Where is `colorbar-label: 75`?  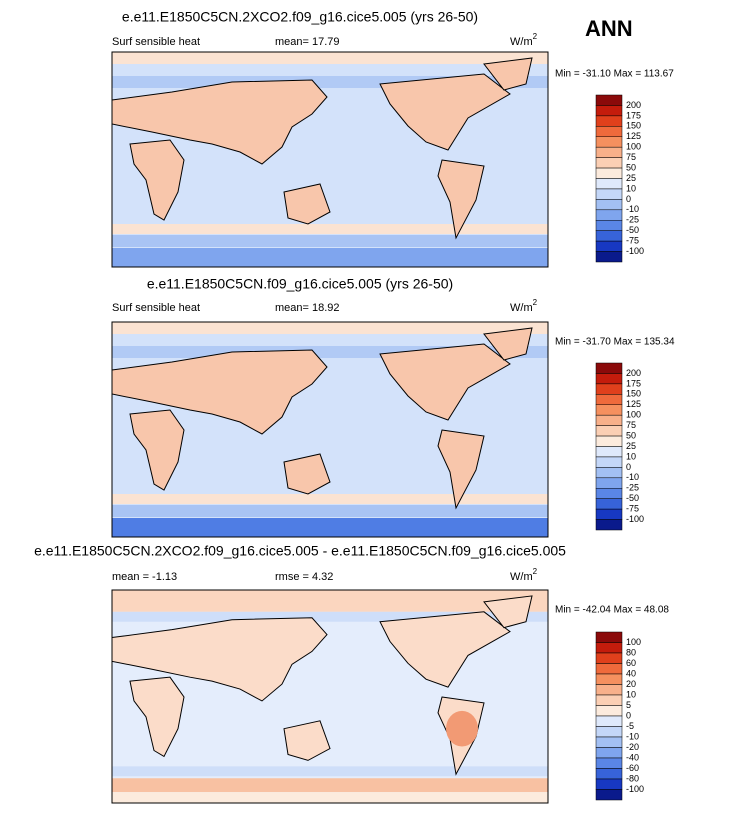 colorbar-label: 75 is located at coordinates (631, 157).